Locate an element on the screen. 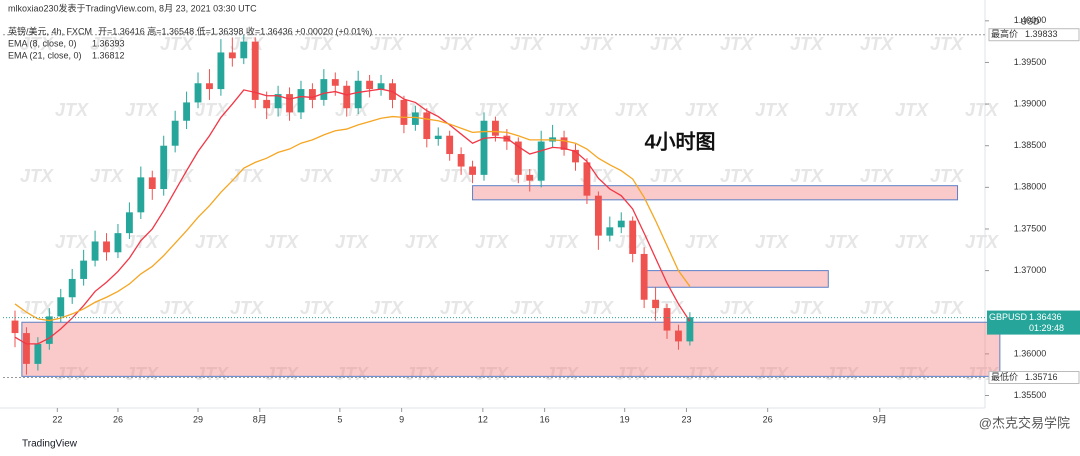 This screenshot has width=1080, height=456. currency: USD is located at coordinates (1030, 21).